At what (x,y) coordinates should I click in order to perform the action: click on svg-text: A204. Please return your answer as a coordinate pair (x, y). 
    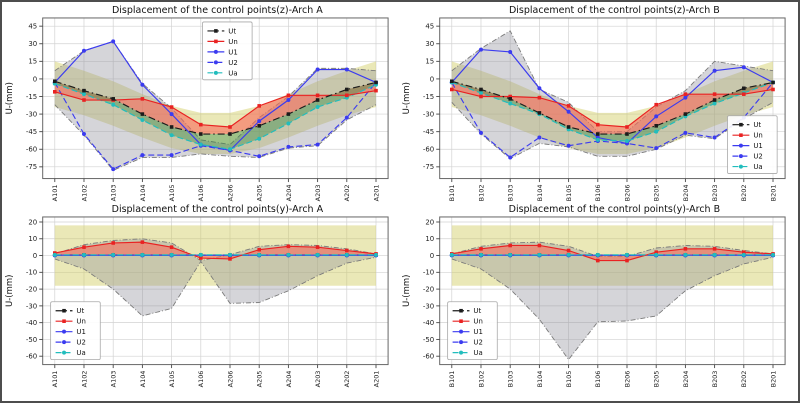
    Looking at the image, I should click on (289, 193).